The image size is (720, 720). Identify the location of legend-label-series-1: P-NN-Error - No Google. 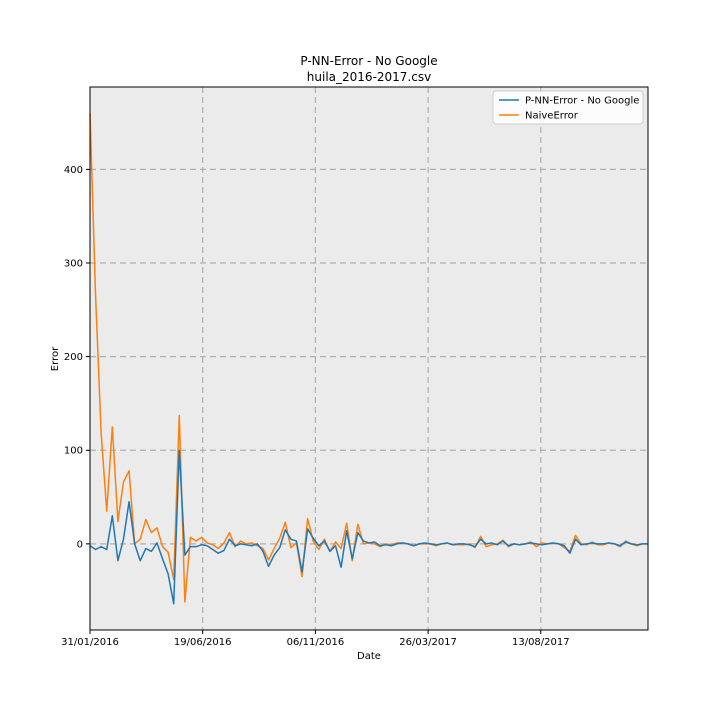
(582, 101).